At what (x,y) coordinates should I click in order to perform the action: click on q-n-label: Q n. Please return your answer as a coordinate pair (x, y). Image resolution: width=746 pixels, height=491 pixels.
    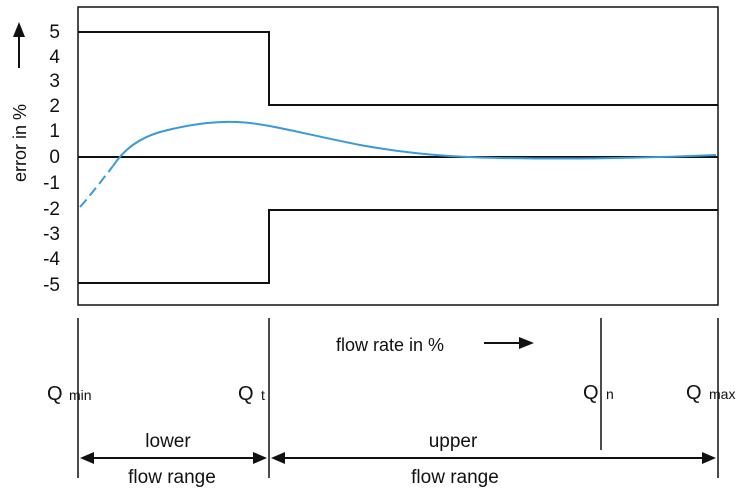
    Looking at the image, I should click on (598, 393).